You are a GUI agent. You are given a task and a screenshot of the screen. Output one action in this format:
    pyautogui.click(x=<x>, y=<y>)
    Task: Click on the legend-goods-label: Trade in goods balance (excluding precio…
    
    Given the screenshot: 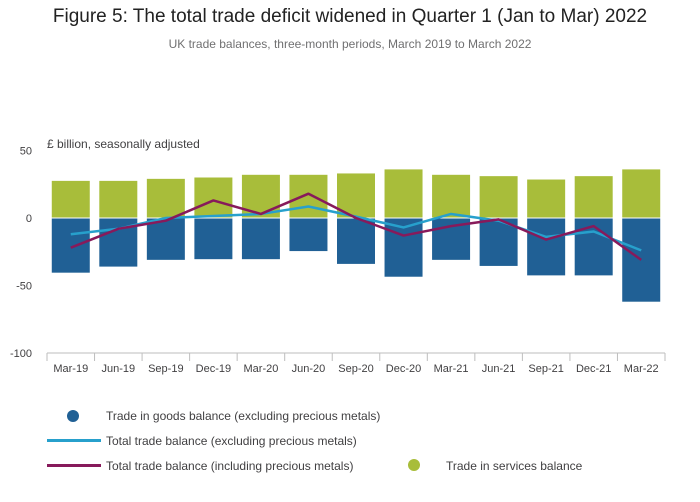 What is the action you would take?
    pyautogui.click(x=243, y=416)
    